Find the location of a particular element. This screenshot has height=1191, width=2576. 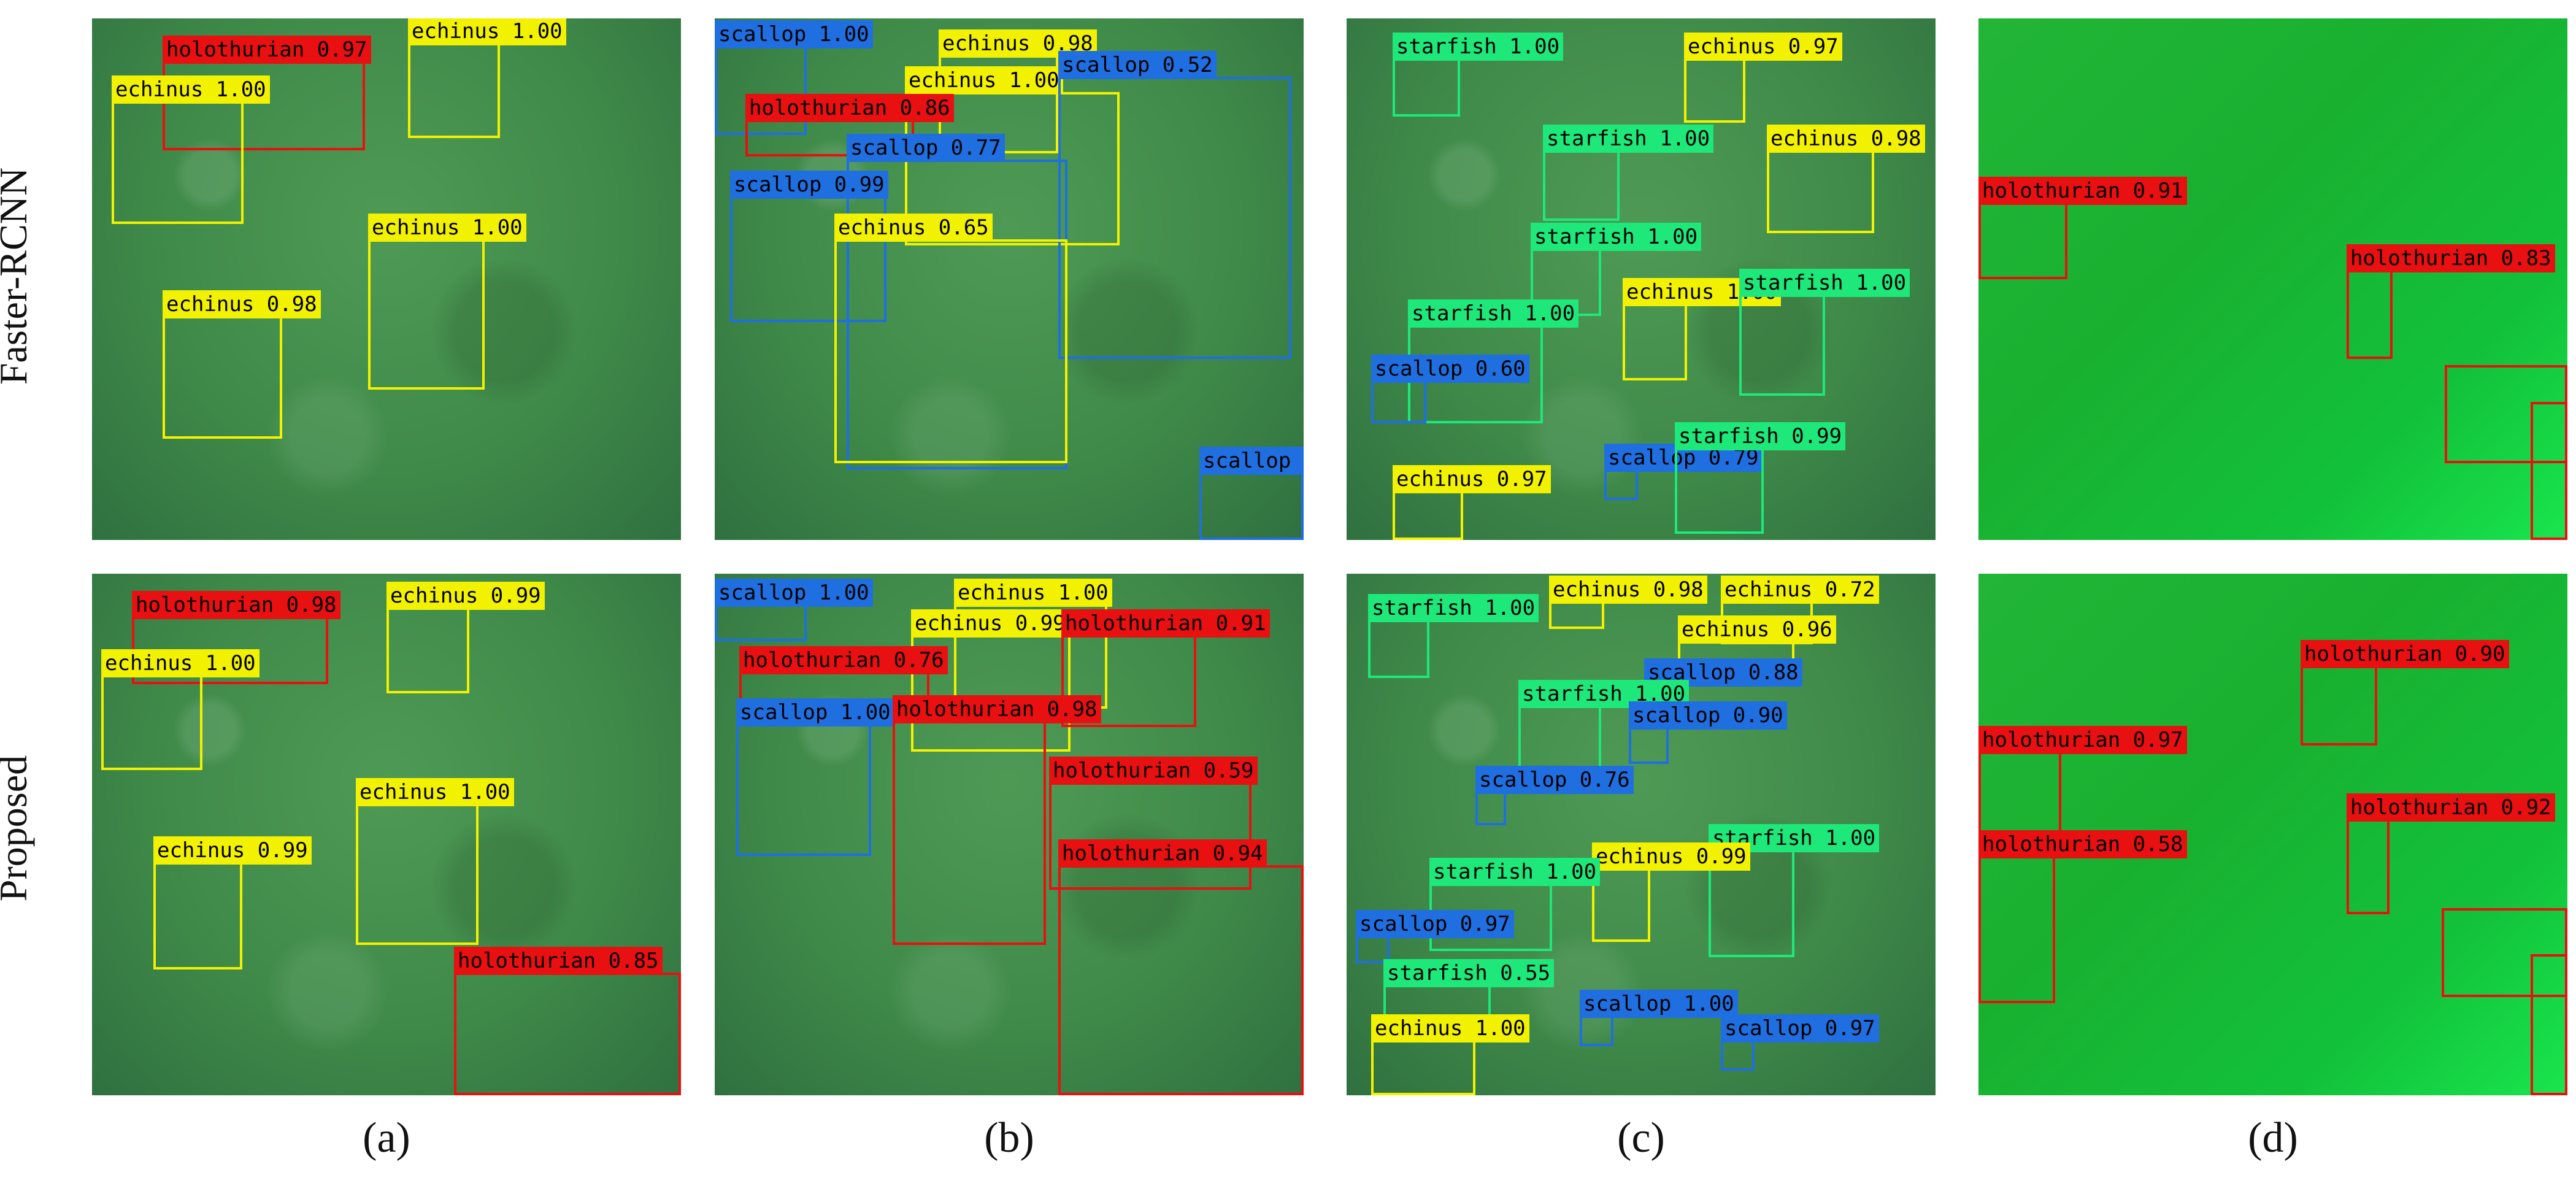

detection-label: starfish 0.55 is located at coordinates (1469, 973).